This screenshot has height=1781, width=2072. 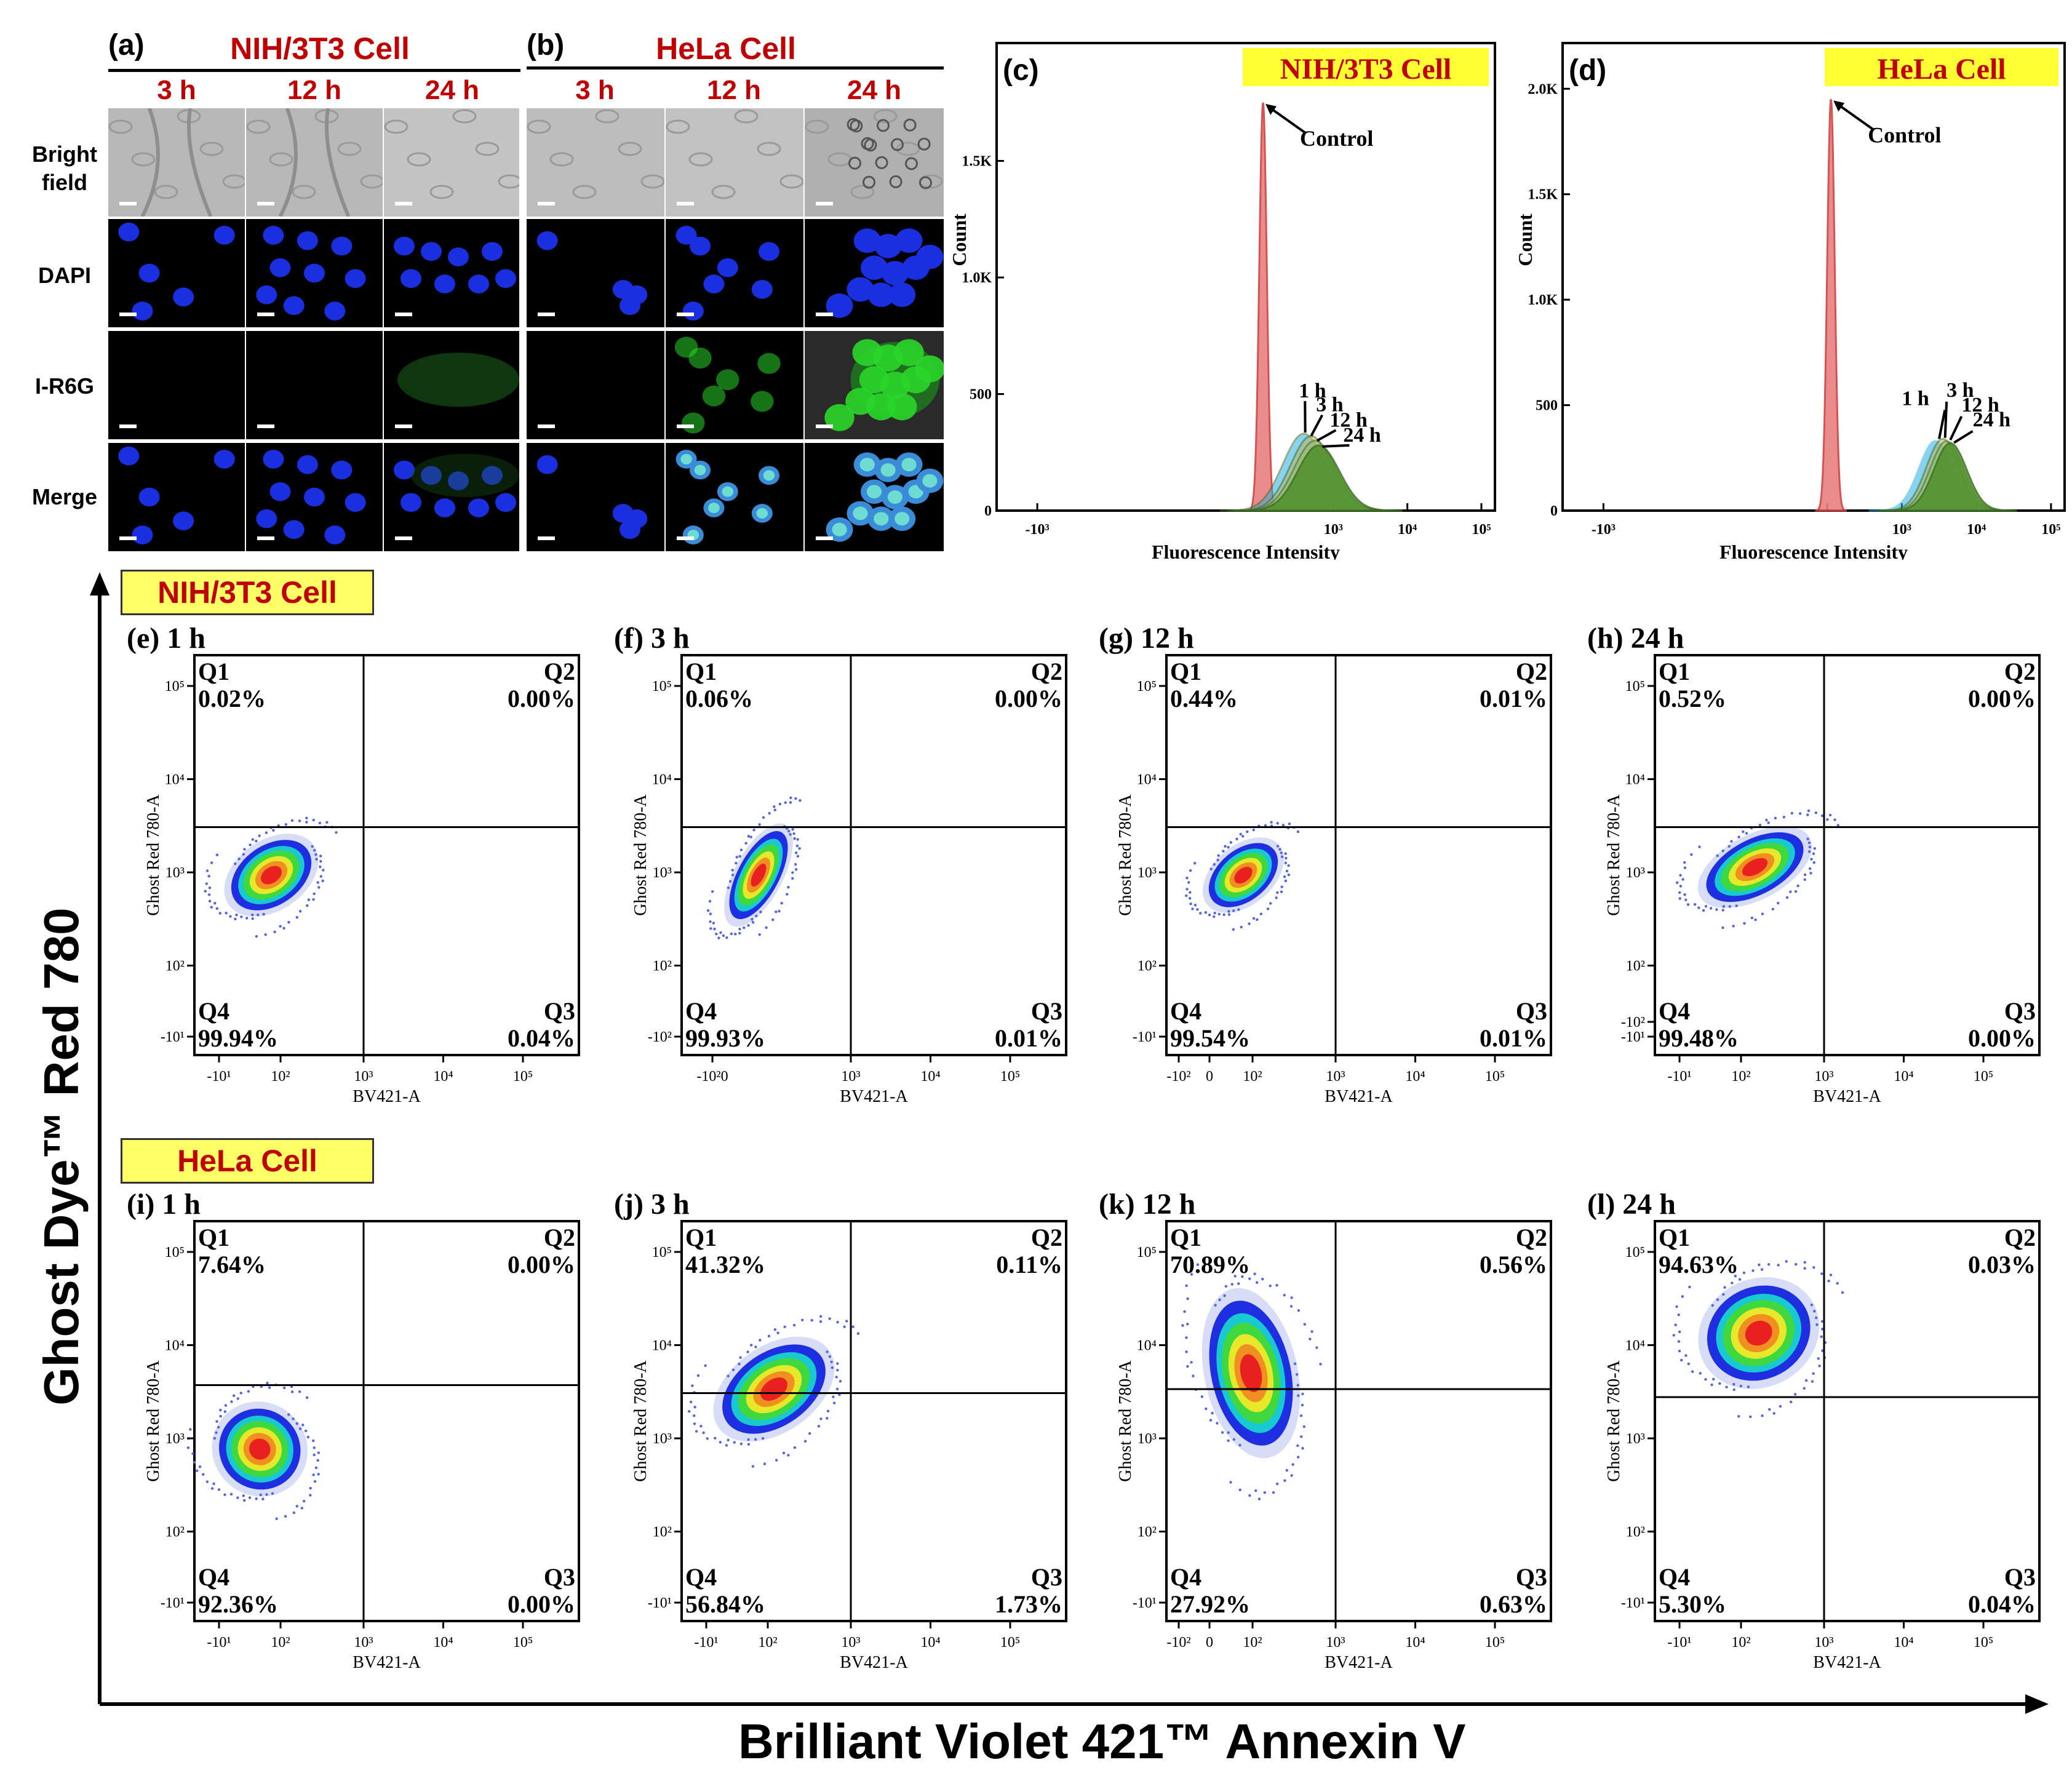 What do you see at coordinates (930, 369) in the screenshot?
I see `green-signal` at bounding box center [930, 369].